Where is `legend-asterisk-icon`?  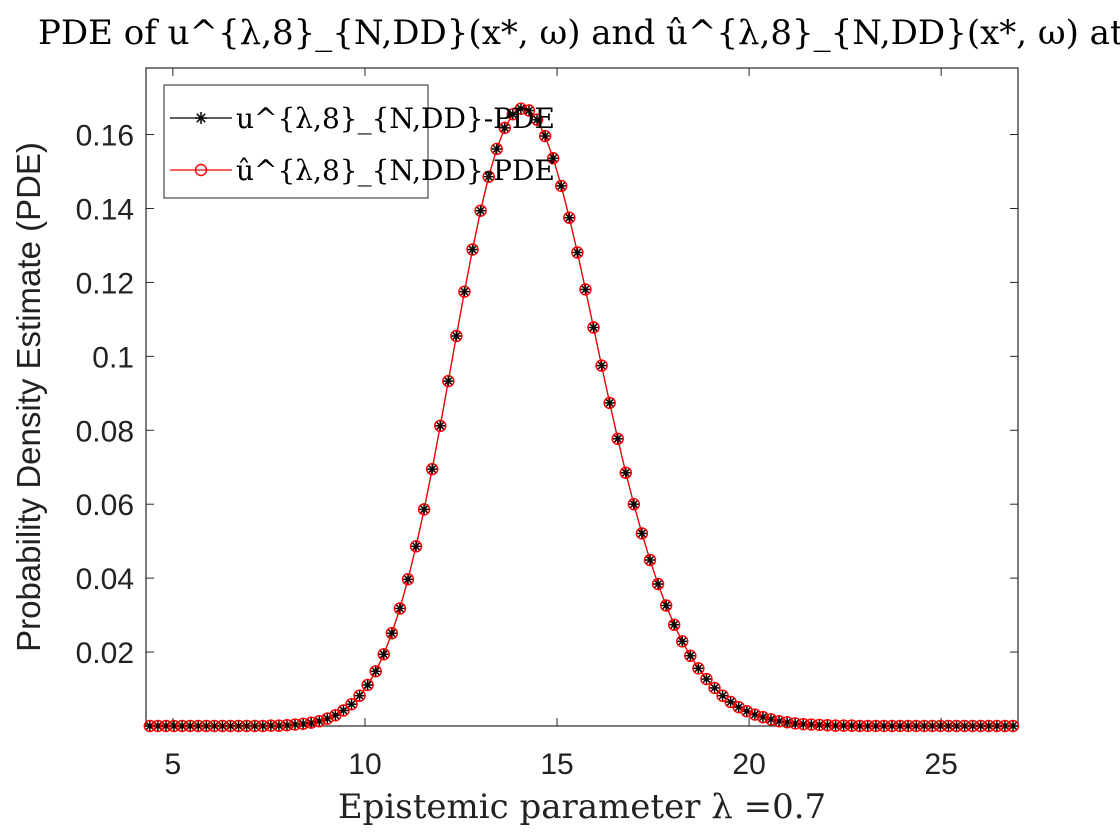 legend-asterisk-icon is located at coordinates (201, 118).